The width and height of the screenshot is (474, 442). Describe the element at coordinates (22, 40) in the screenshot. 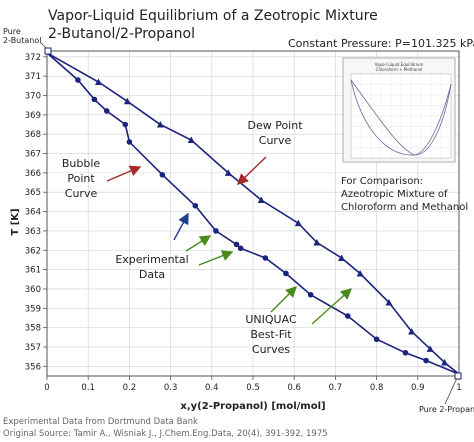

I see `pure-butanol-line2: 2-Butanol` at that location.